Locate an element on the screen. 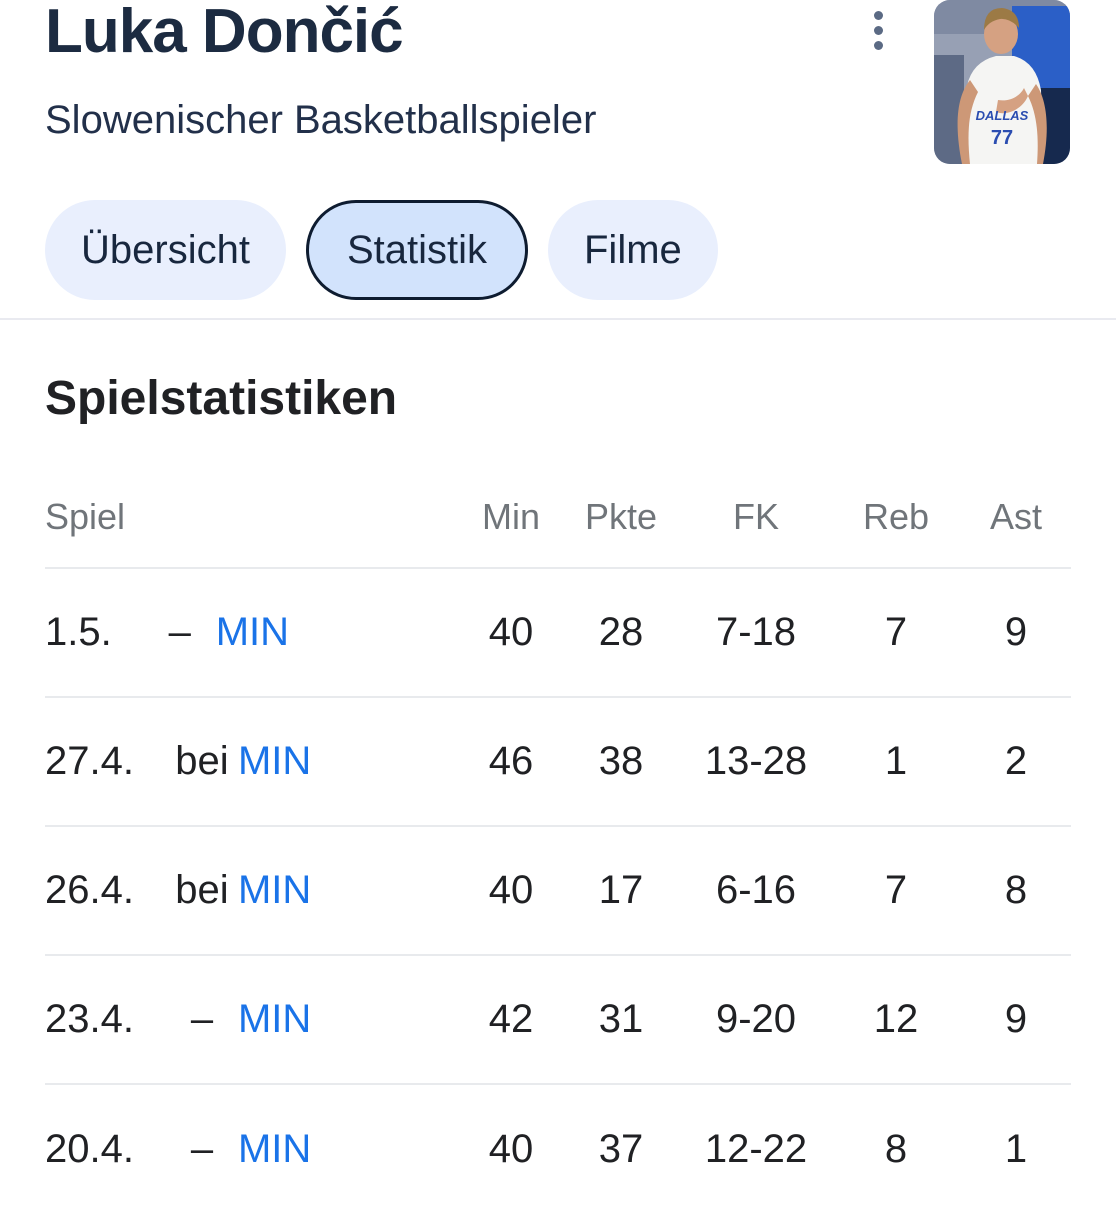  stat-fk: 13-28 is located at coordinates (756, 761).